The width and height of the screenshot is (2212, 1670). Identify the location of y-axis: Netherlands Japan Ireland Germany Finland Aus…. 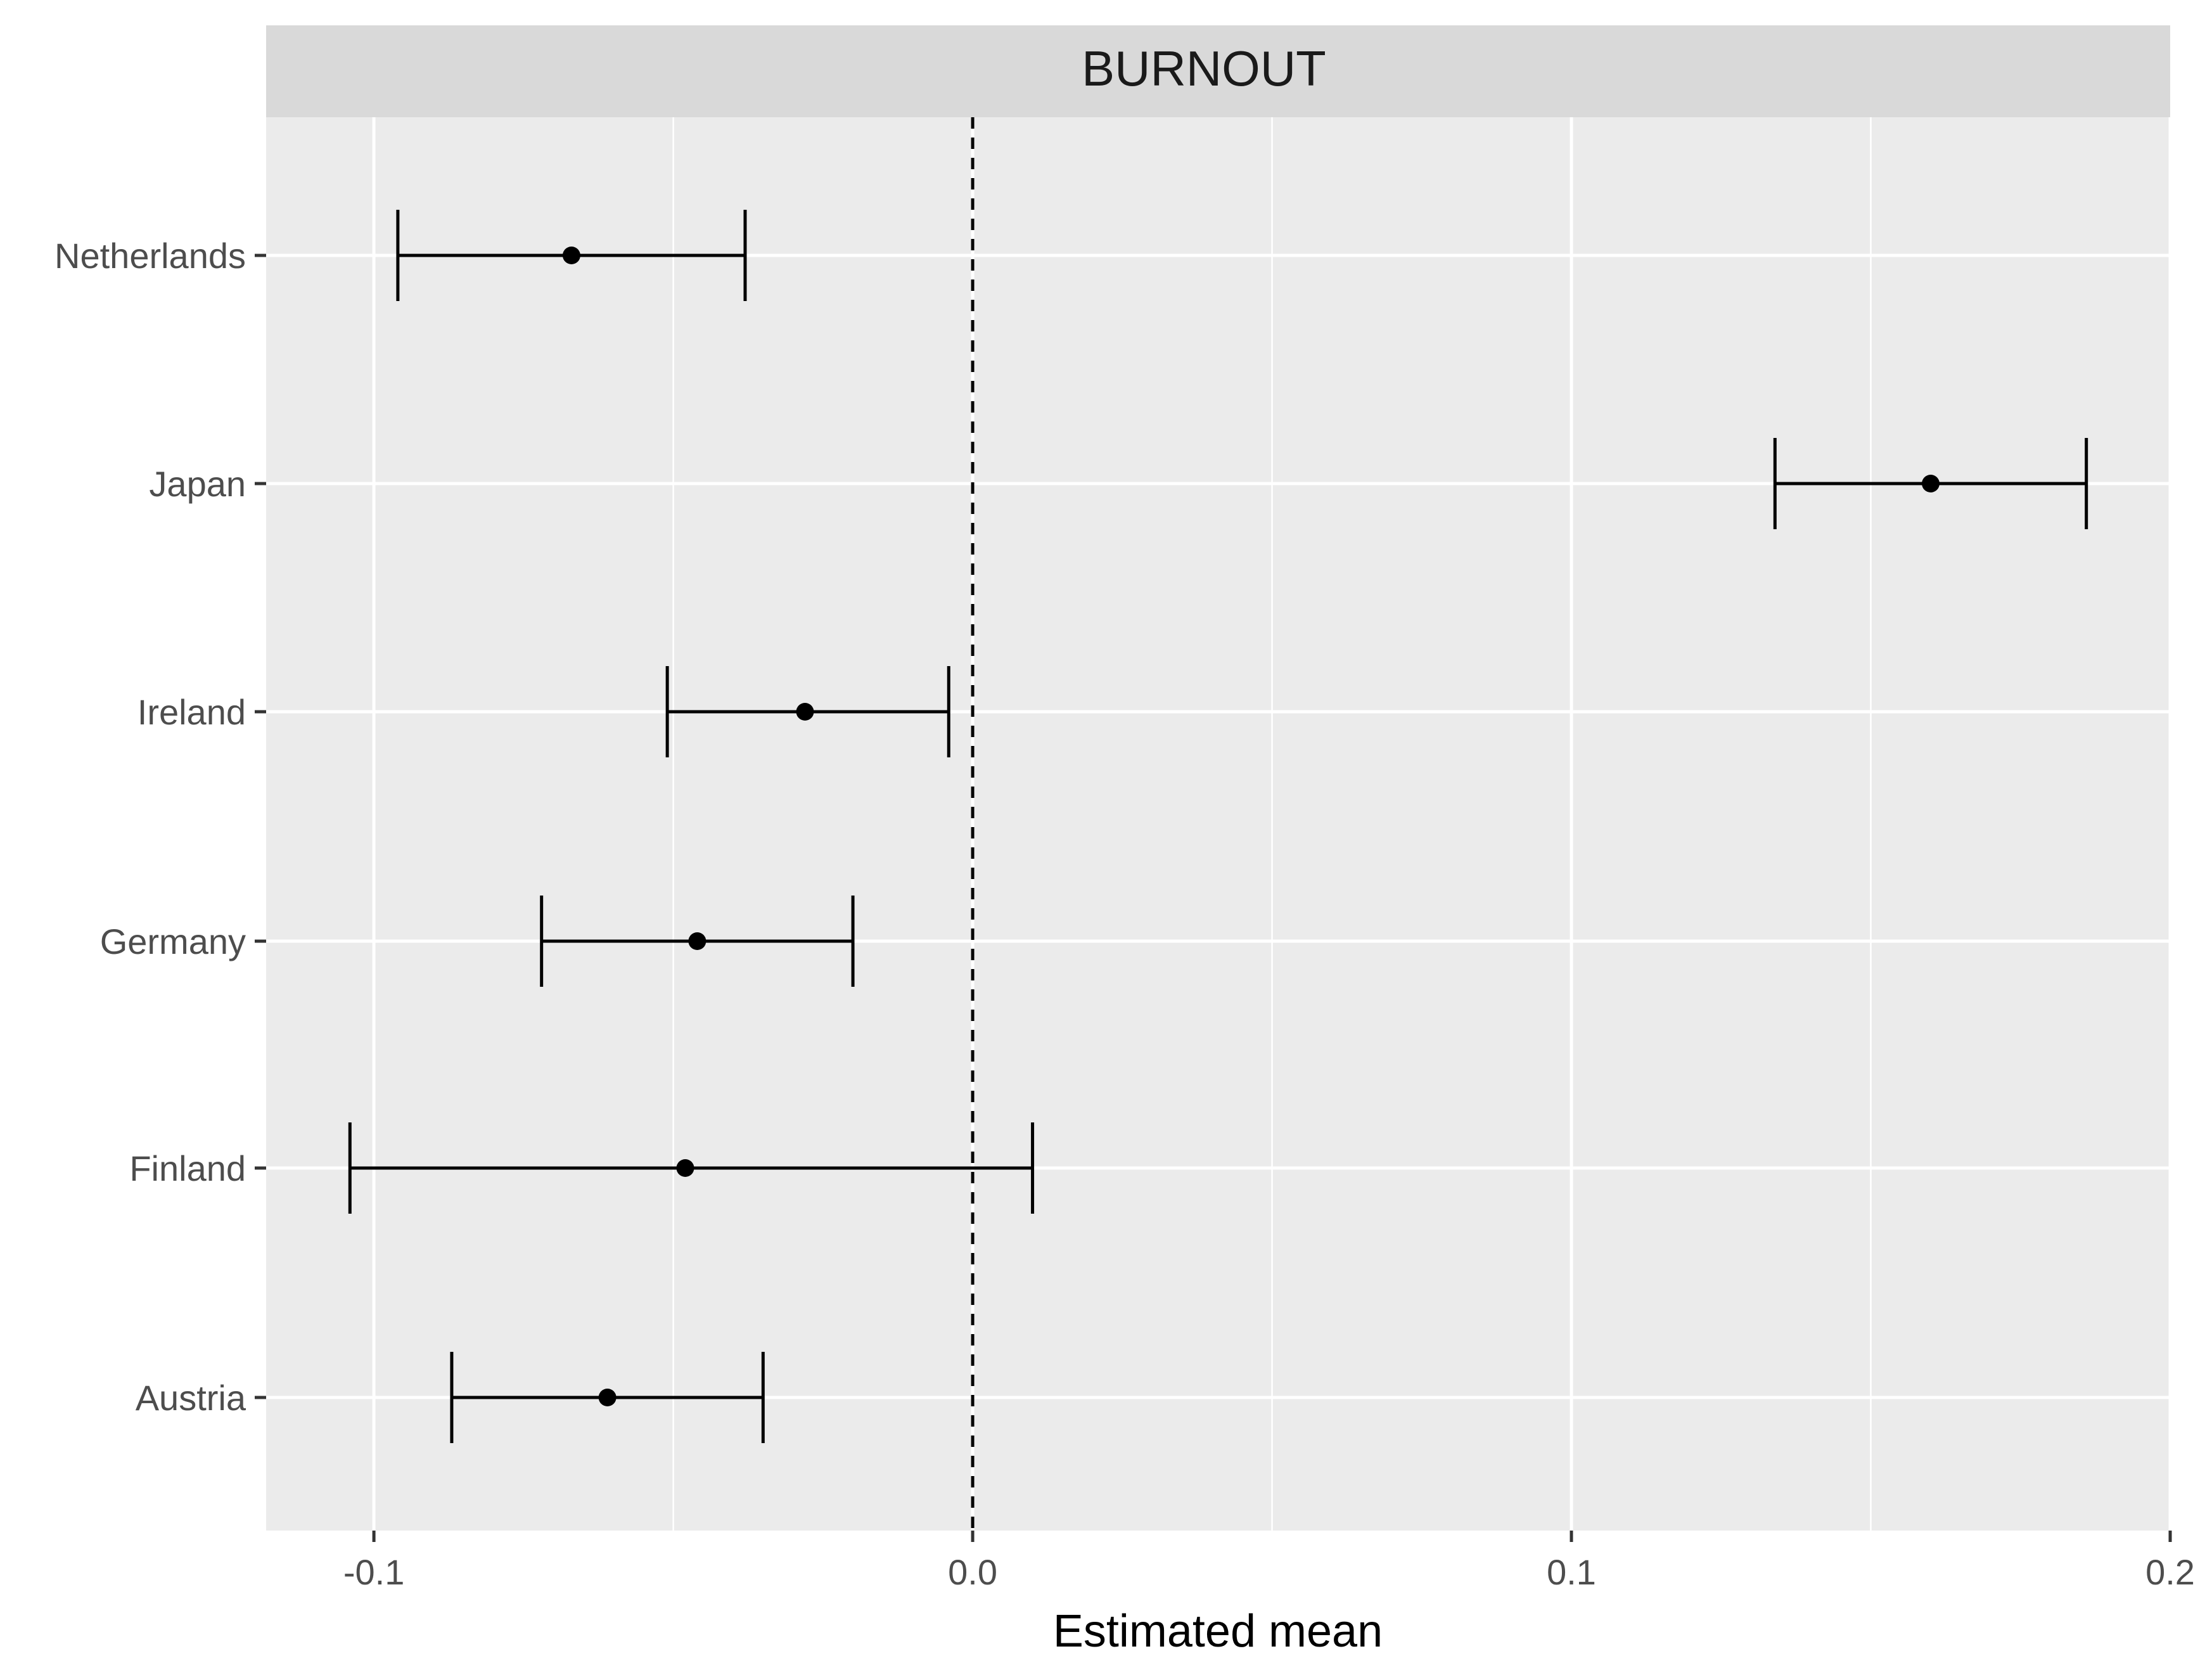
(160, 827).